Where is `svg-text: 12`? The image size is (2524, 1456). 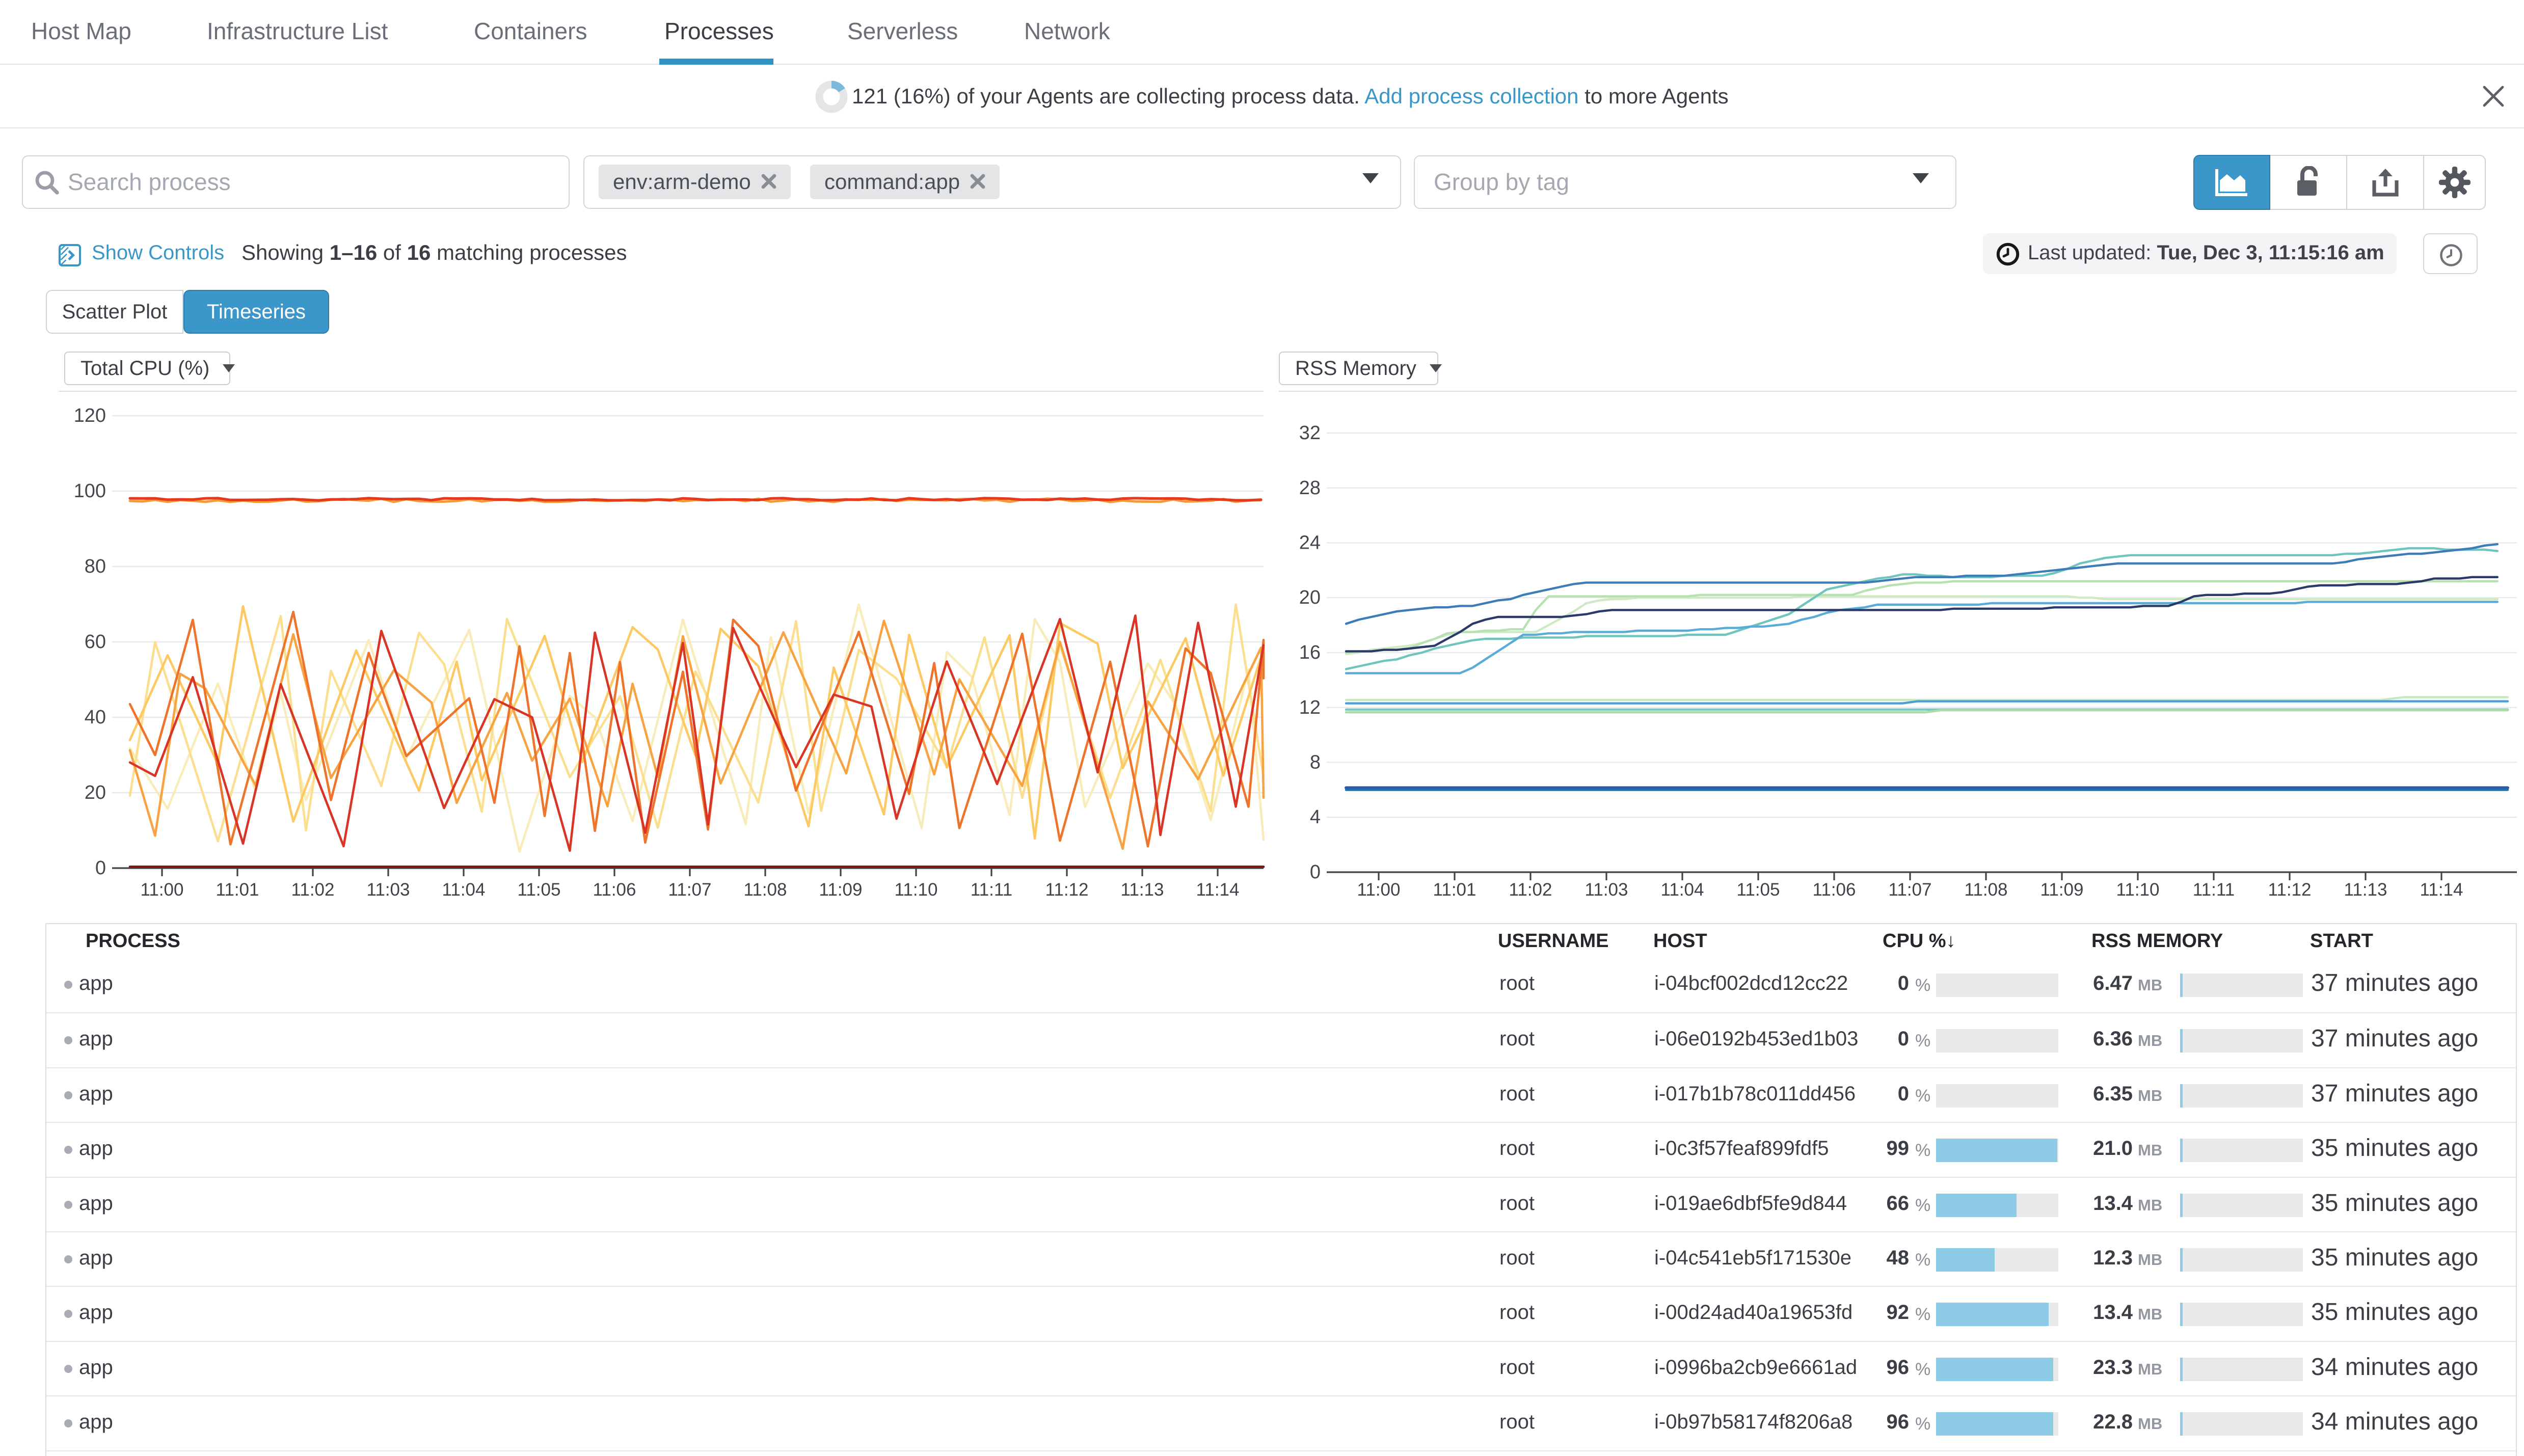 svg-text: 12 is located at coordinates (1310, 707).